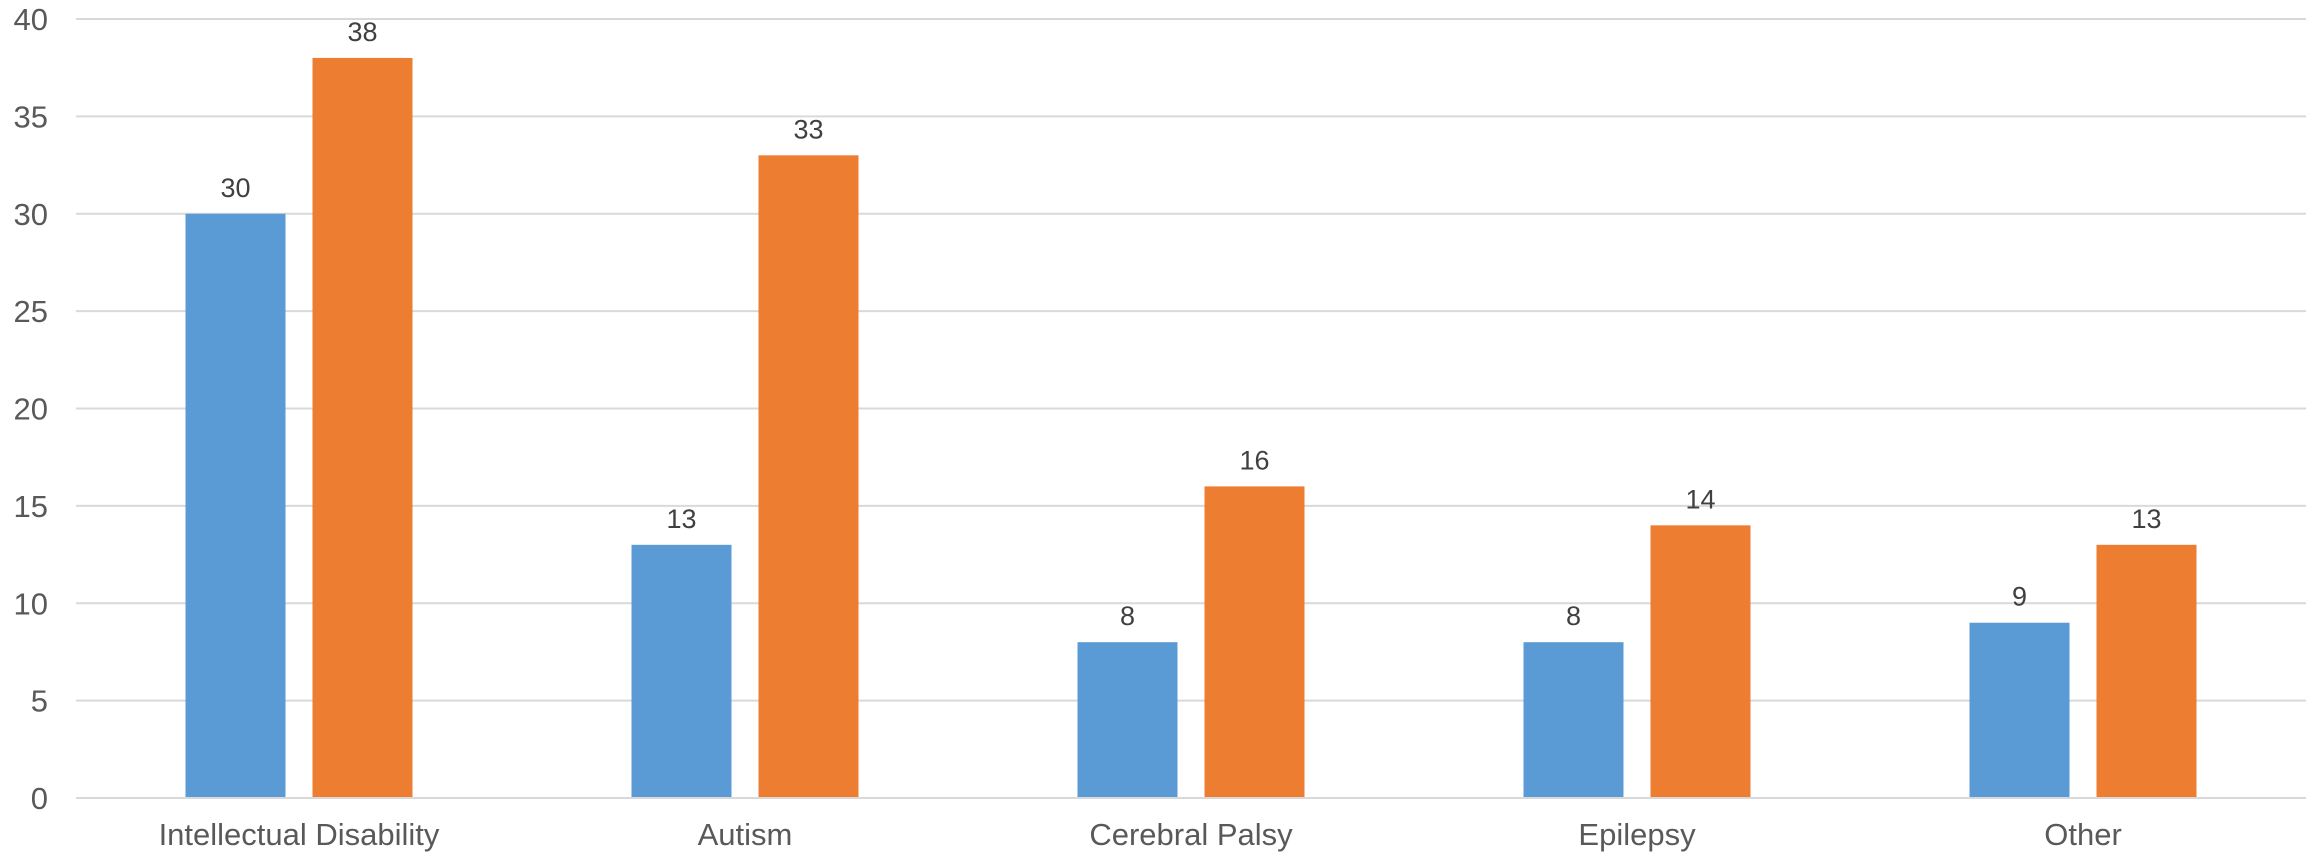 The width and height of the screenshot is (2315, 861). What do you see at coordinates (2083, 834) in the screenshot?
I see `x-category-label: Other` at bounding box center [2083, 834].